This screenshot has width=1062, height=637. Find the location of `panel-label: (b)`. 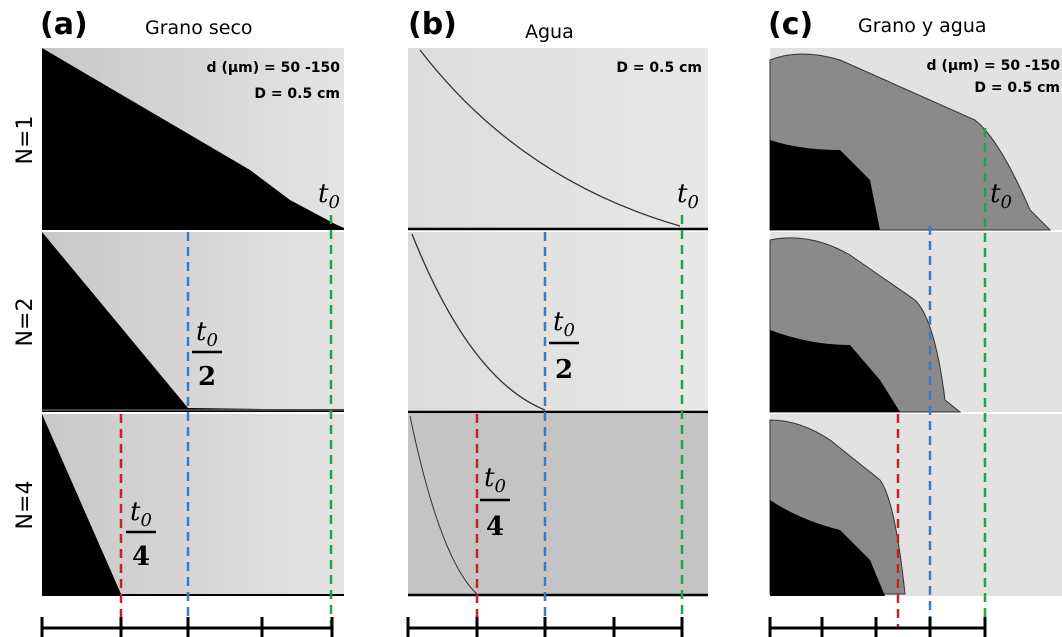

panel-label: (b) is located at coordinates (432, 24).